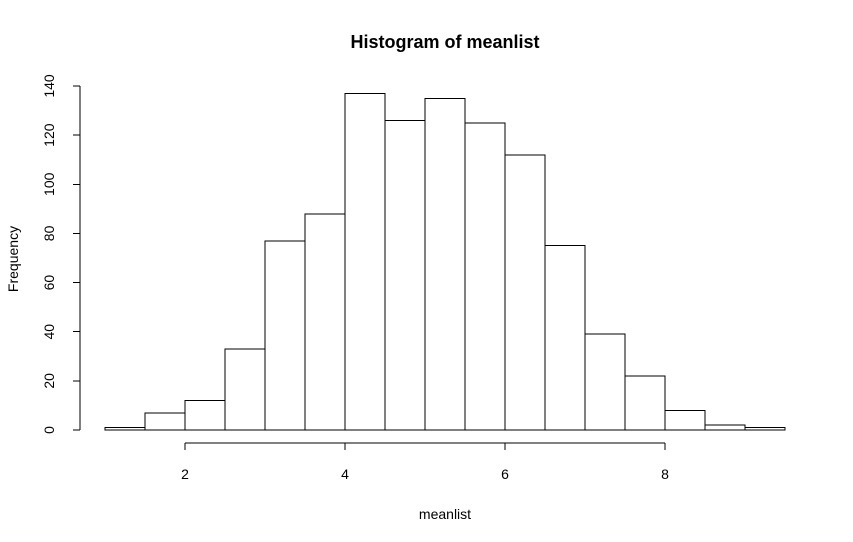 This screenshot has height=542, width=853. I want to click on x-tick-label: 2, so click(185, 474).